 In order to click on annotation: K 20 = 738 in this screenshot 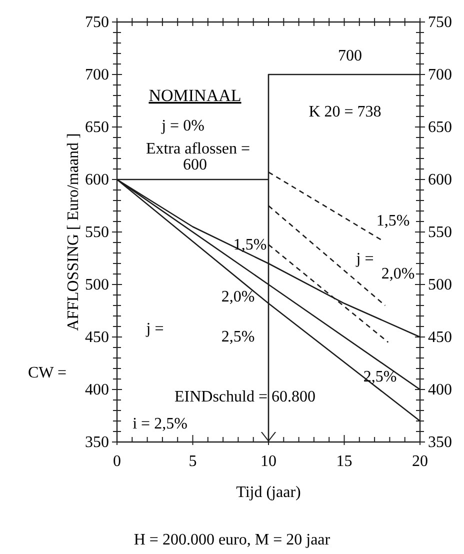, I will do `click(345, 112)`.